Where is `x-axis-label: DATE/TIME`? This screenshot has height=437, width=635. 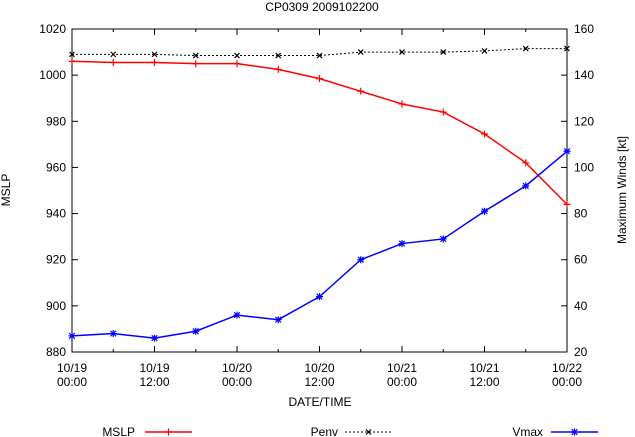
x-axis-label: DATE/TIME is located at coordinates (319, 402).